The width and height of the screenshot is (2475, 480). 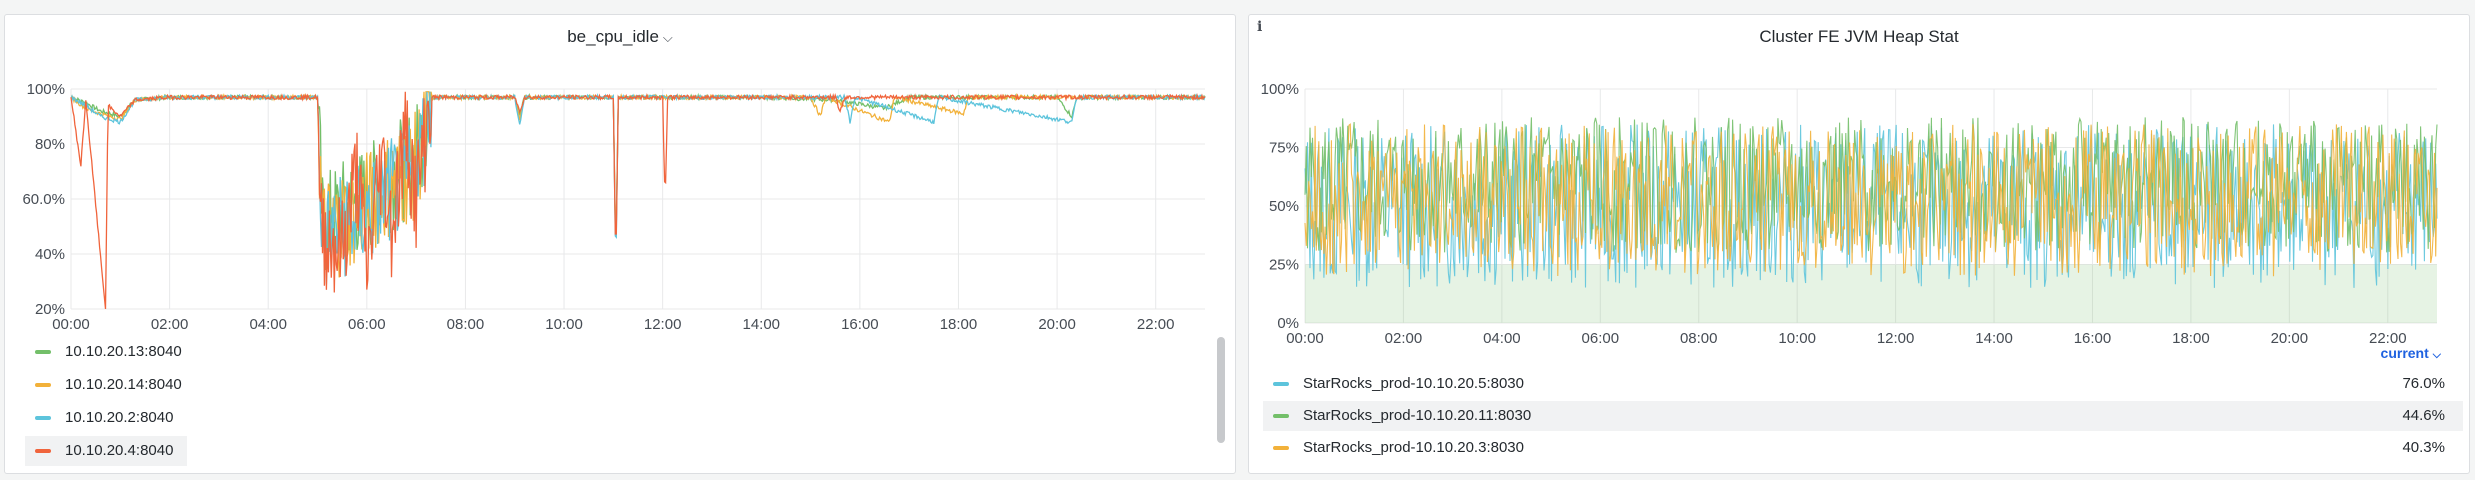 I want to click on legend-label: 10.10.20.13:8040, so click(x=123, y=351).